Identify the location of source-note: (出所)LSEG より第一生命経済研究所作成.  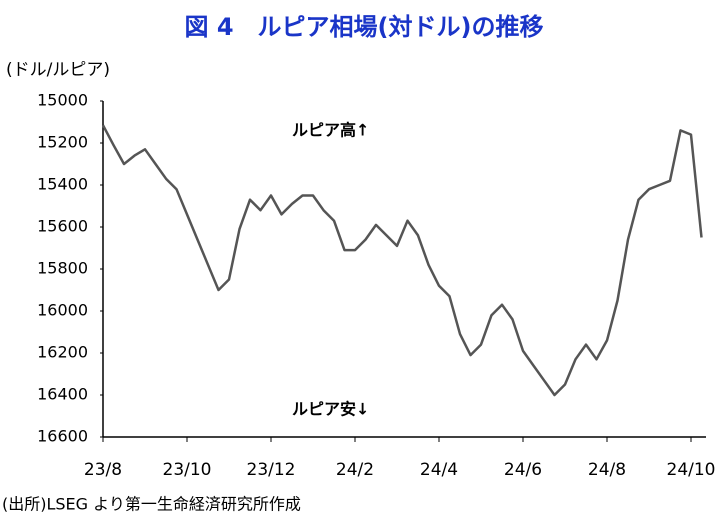
(151, 504).